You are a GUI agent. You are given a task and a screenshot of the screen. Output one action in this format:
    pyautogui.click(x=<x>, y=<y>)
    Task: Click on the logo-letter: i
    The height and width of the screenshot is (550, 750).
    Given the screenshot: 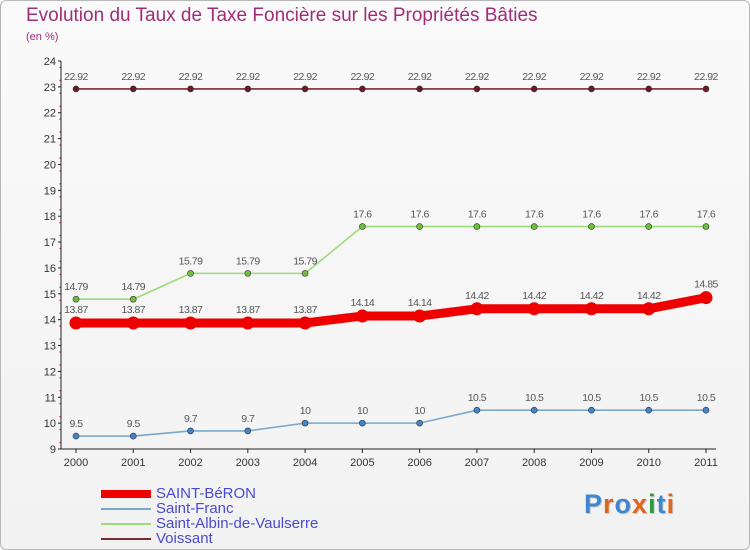 What is the action you would take?
    pyautogui.click(x=671, y=504)
    